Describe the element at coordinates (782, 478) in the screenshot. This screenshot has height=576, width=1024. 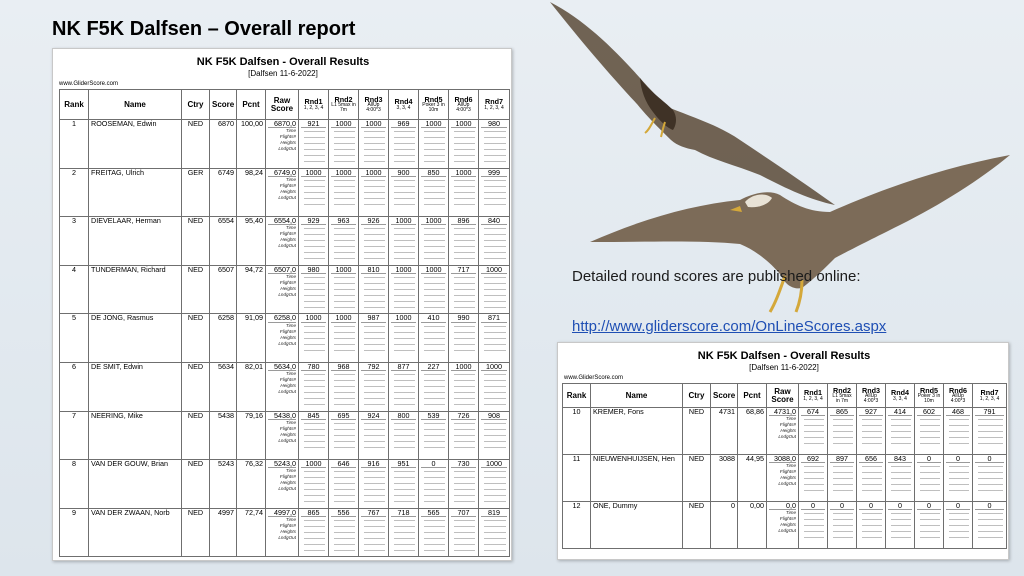
I see `raw-score-cell: 3088,0 Time Flights# Heights LndgOut` at that location.